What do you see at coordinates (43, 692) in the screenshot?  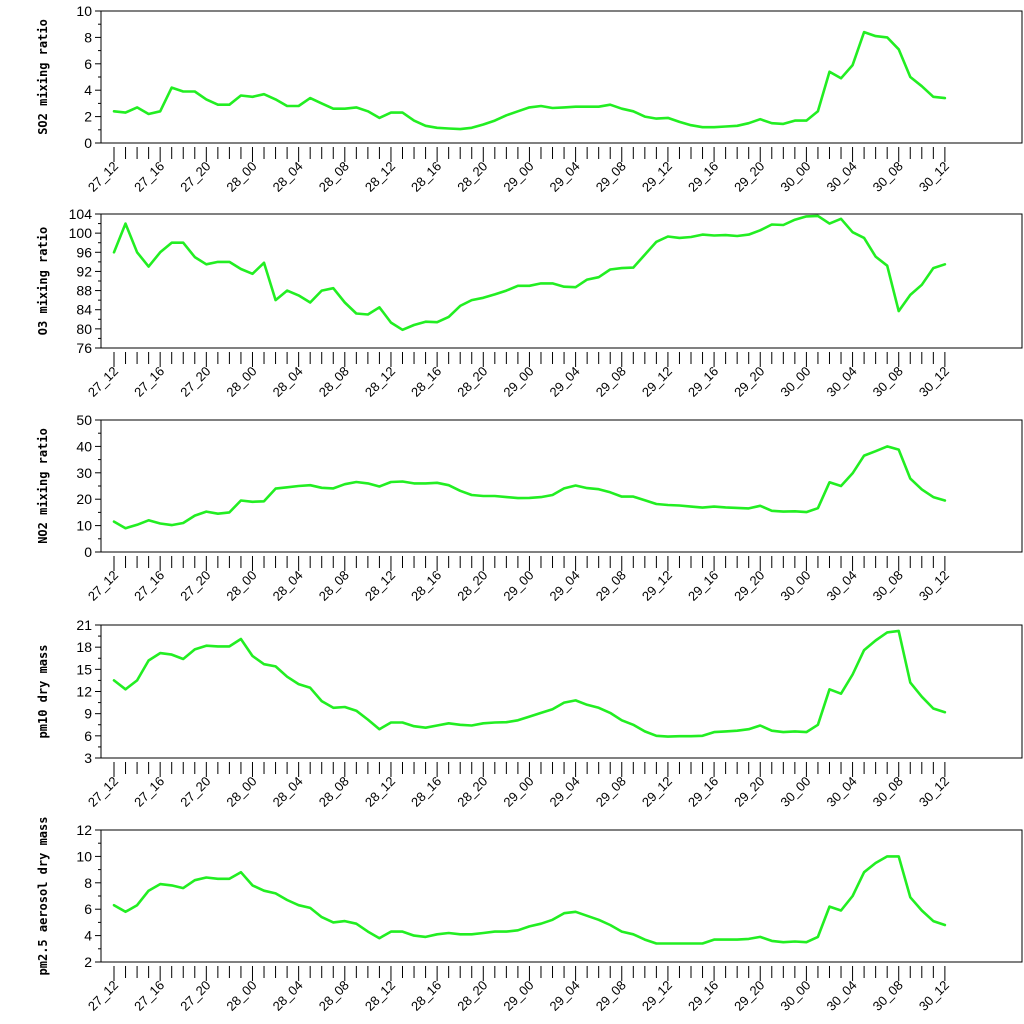 I see `y-axis-label: pm10 dry mass` at bounding box center [43, 692].